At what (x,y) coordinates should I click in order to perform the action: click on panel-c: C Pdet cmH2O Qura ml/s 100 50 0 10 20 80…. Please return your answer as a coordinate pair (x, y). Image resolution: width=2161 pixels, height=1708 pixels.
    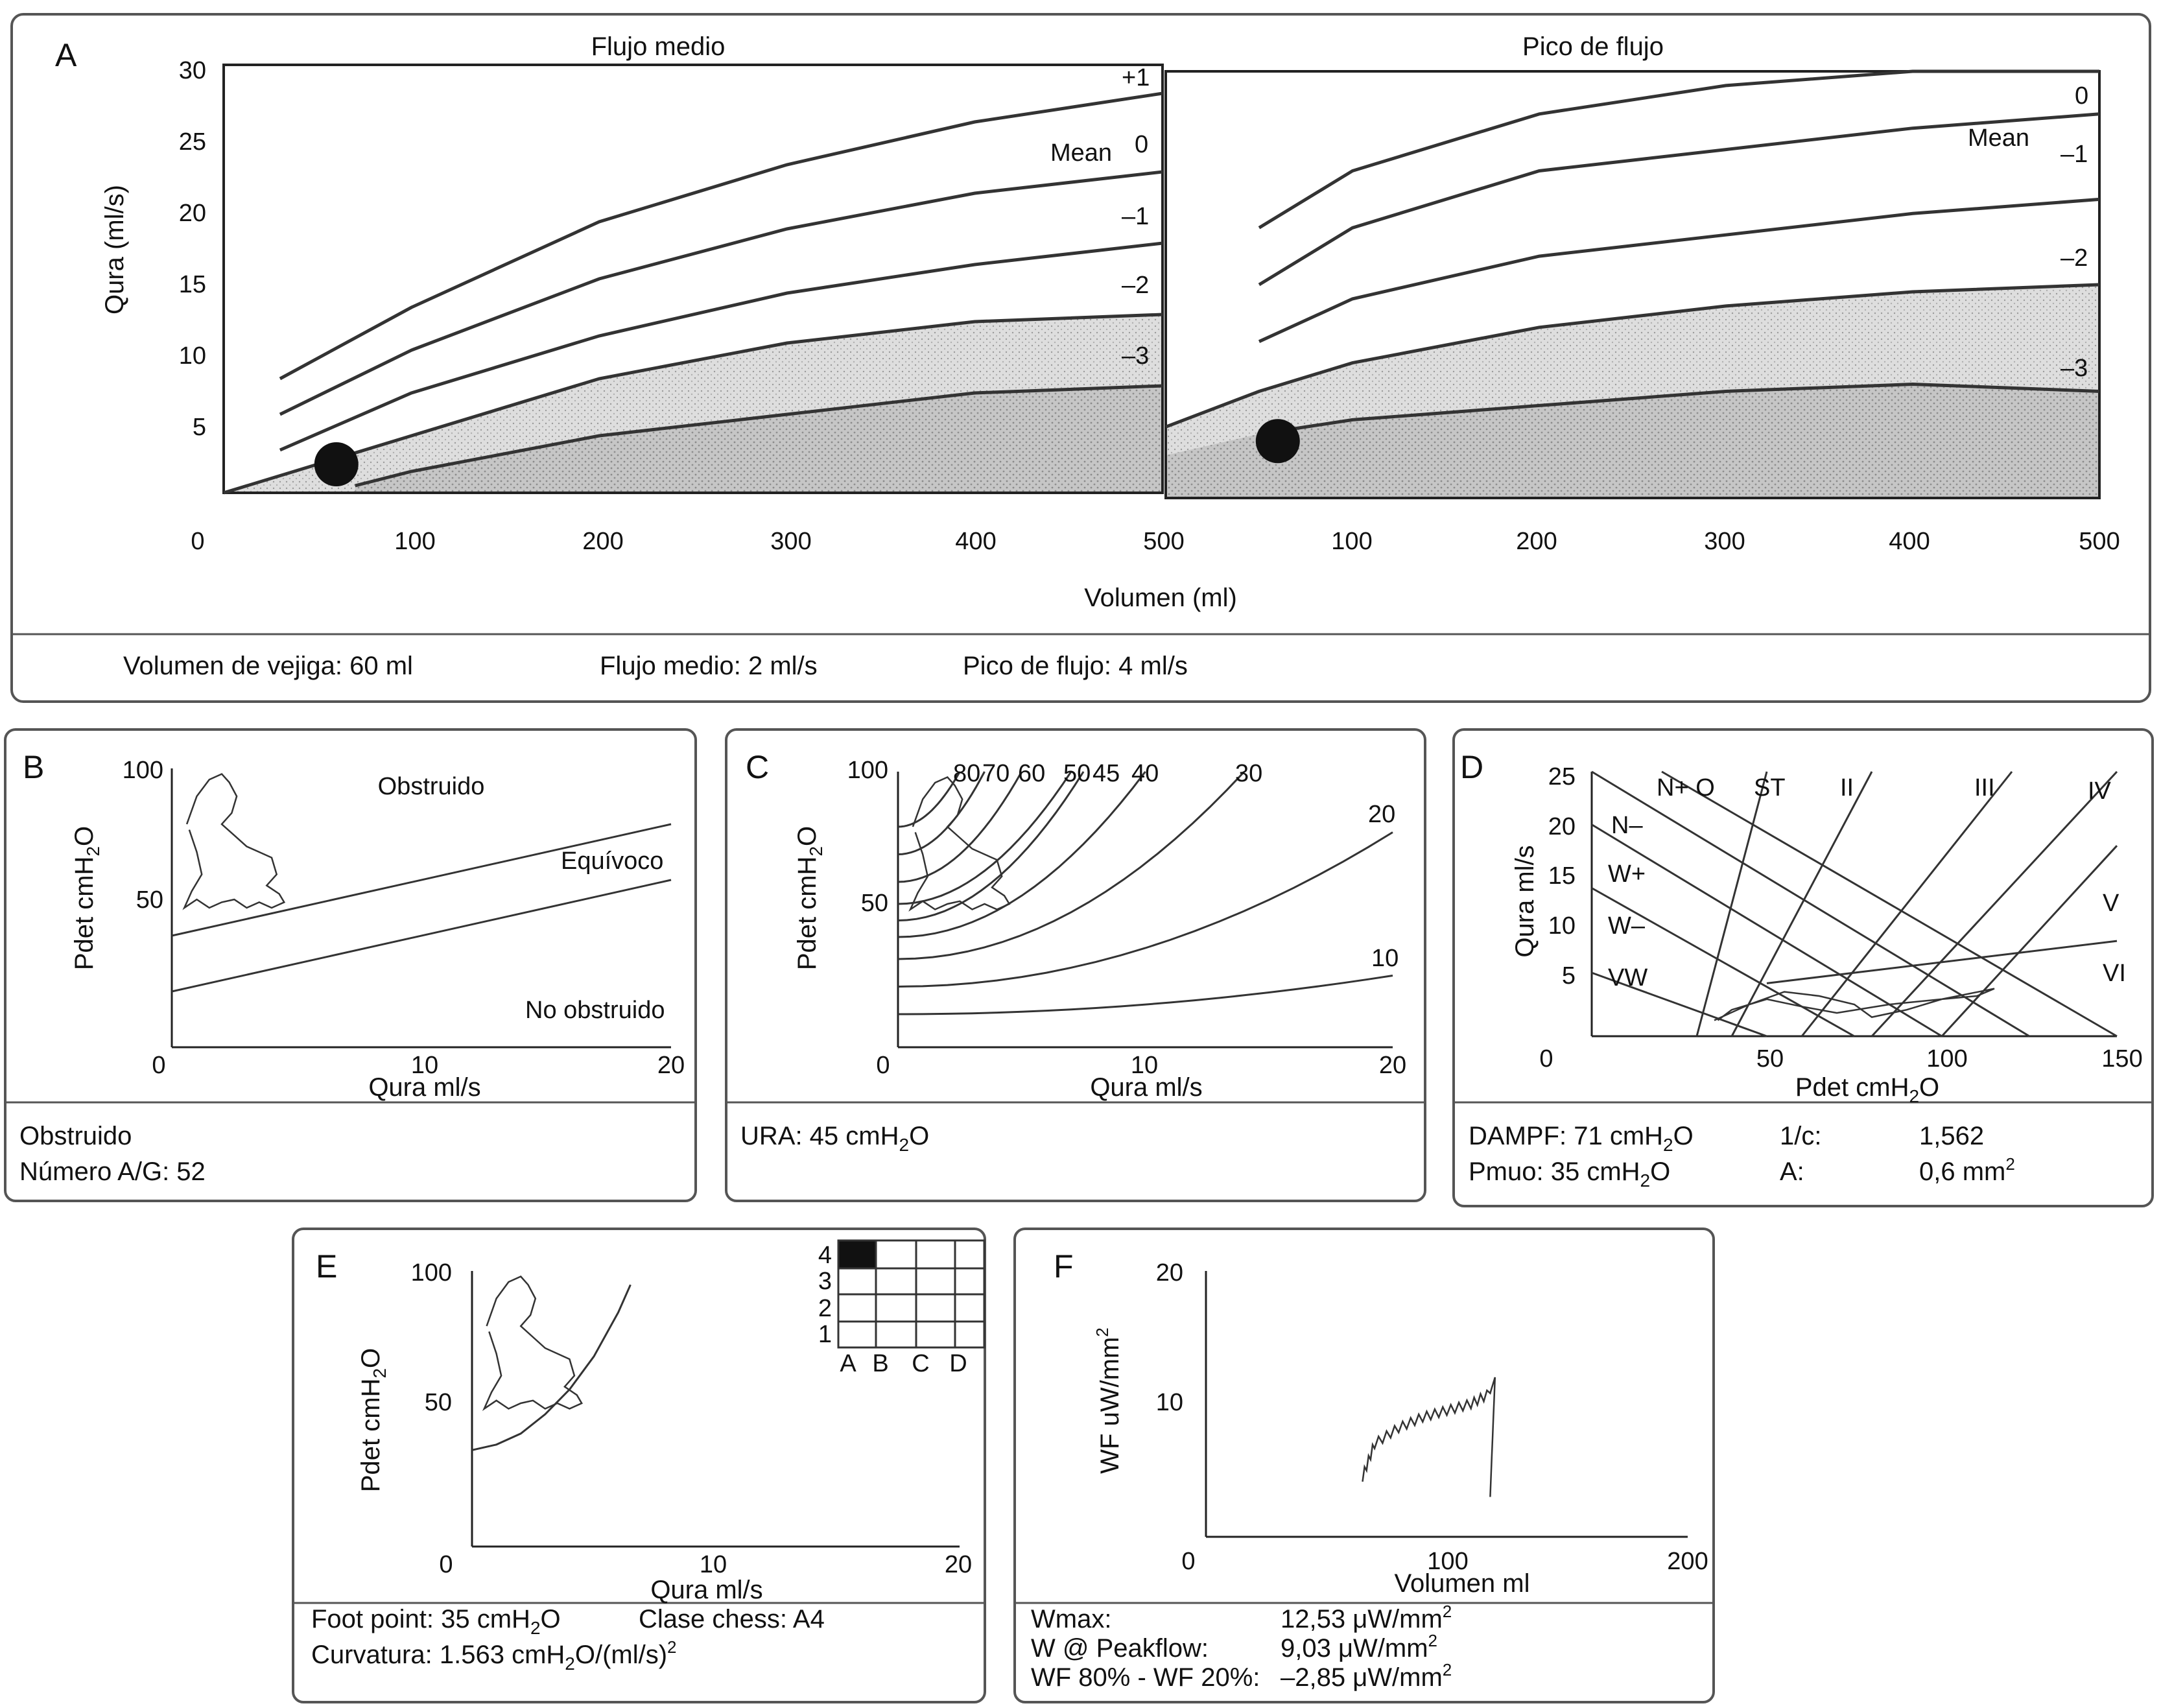
    Looking at the image, I should click on (1075, 965).